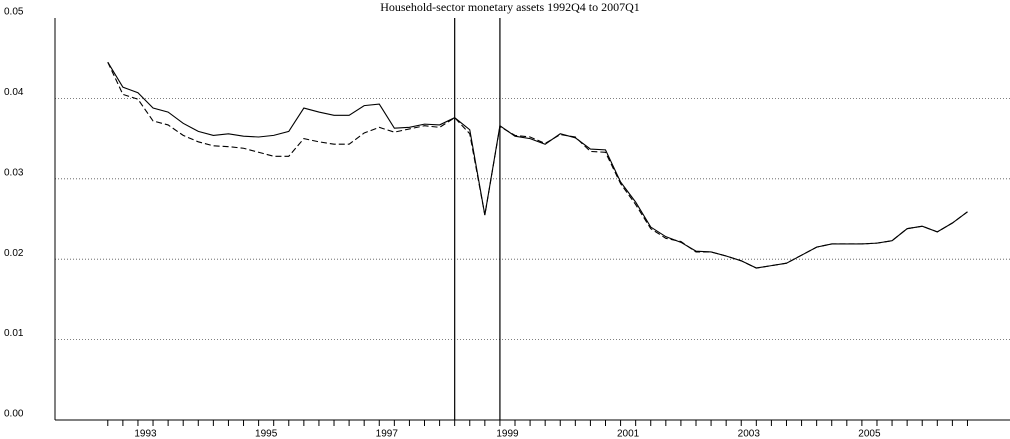  Describe the element at coordinates (266, 434) in the screenshot. I see `x-tick-label: 1995` at that location.